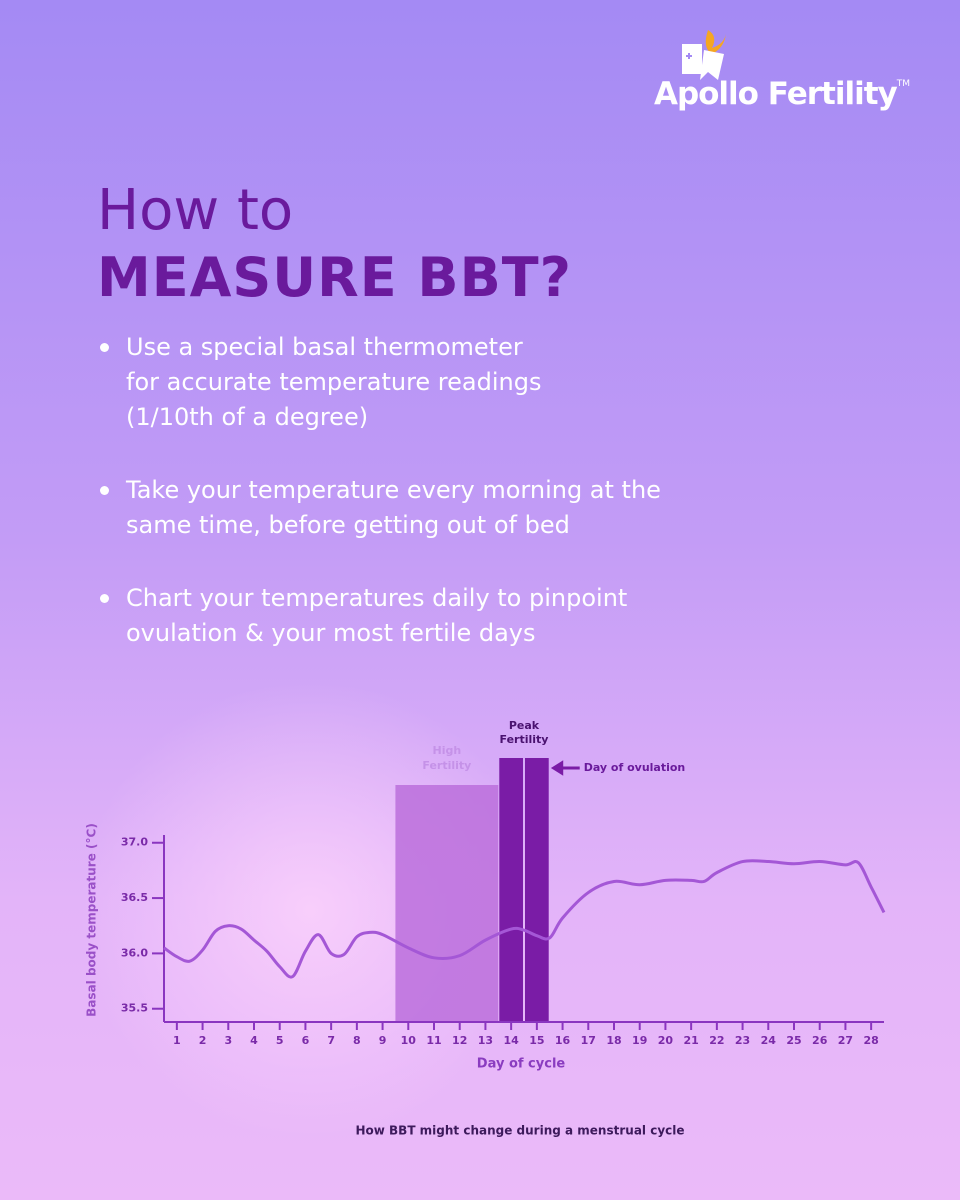 This screenshot has height=1200, width=960. I want to click on x-tick-label: 28, so click(870, 1040).